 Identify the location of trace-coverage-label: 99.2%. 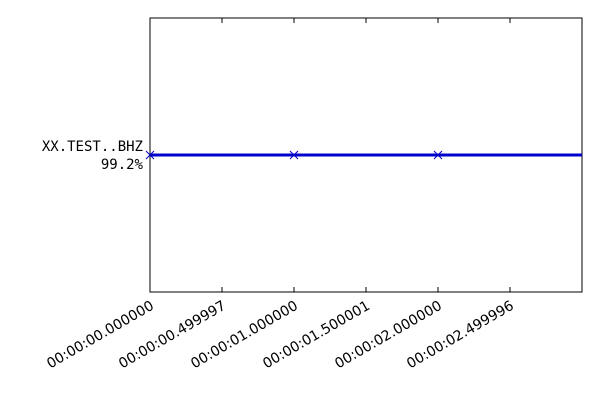
(122, 165).